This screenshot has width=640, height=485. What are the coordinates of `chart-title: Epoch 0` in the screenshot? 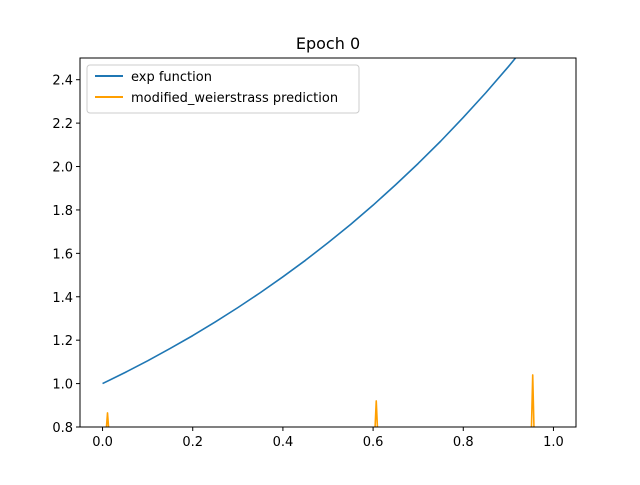 It's located at (328, 43).